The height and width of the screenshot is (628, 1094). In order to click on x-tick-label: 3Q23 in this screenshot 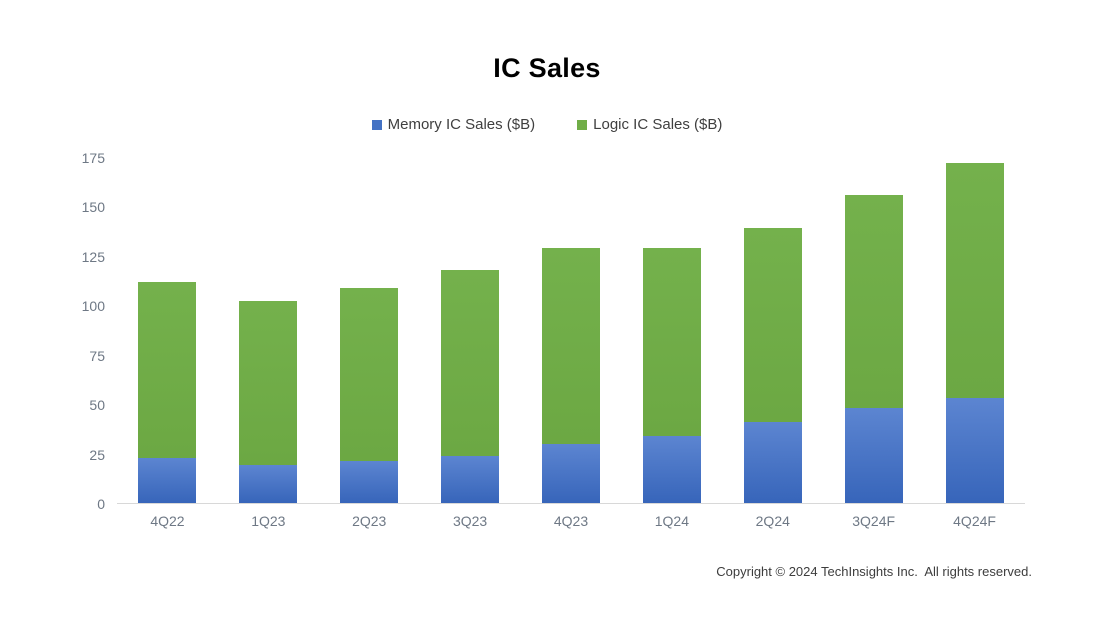, I will do `click(470, 521)`.